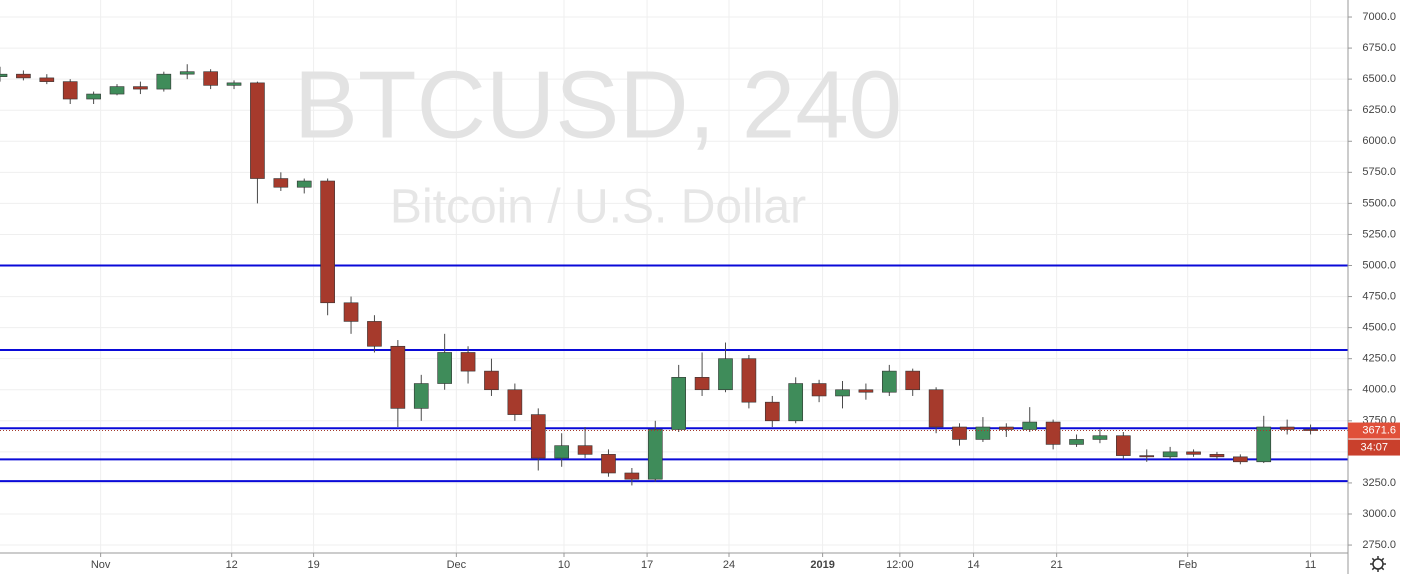 Image resolution: width=1403 pixels, height=574 pixels. I want to click on y-tick-label: 6000.0, so click(1379, 141).